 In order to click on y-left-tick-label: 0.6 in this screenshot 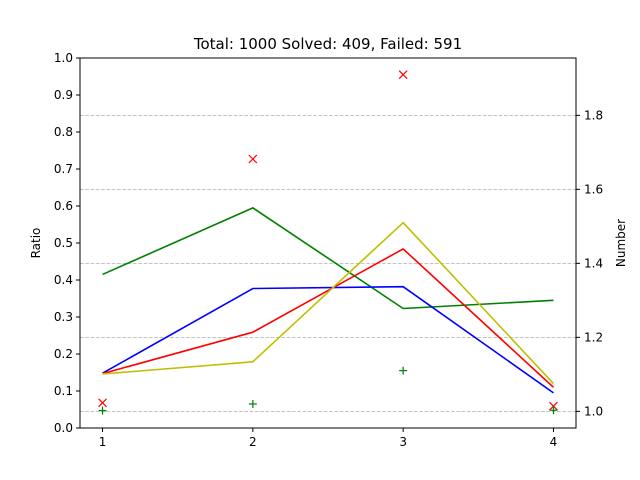, I will do `click(63, 206)`.